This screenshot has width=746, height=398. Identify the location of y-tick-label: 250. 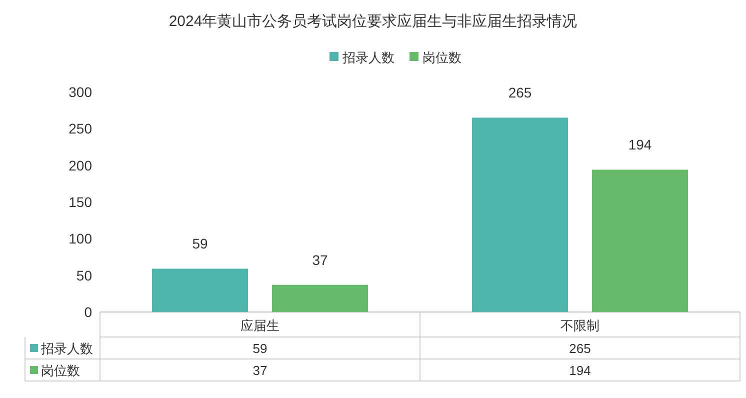
(80, 128).